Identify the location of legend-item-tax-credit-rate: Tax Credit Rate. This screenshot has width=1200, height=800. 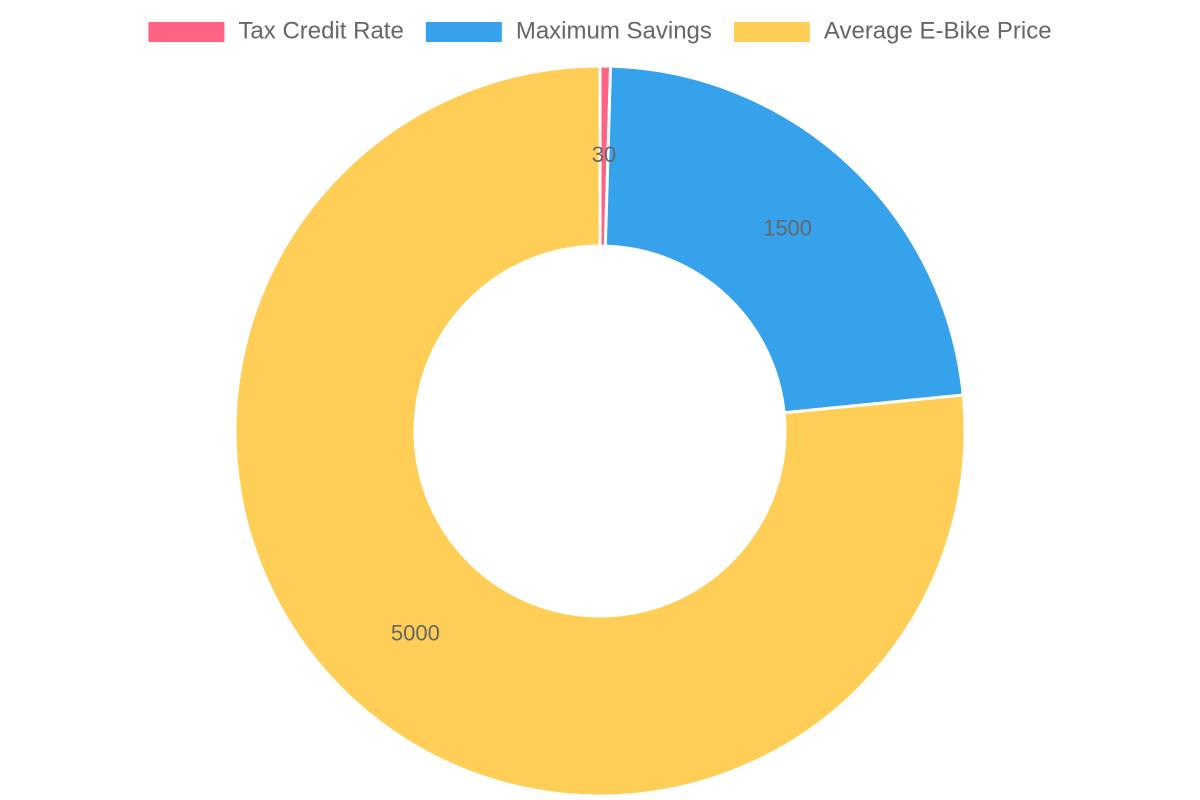
(276, 30).